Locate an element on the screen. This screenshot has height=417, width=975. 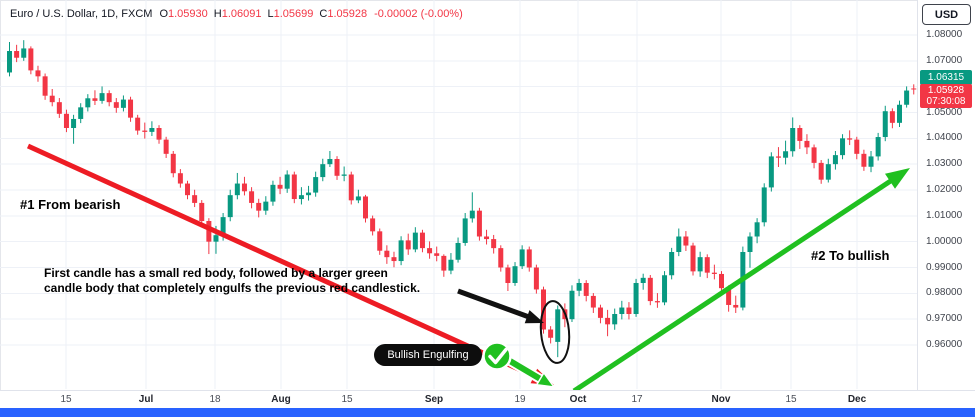
last-price-value: 1.05928 is located at coordinates (946, 90).